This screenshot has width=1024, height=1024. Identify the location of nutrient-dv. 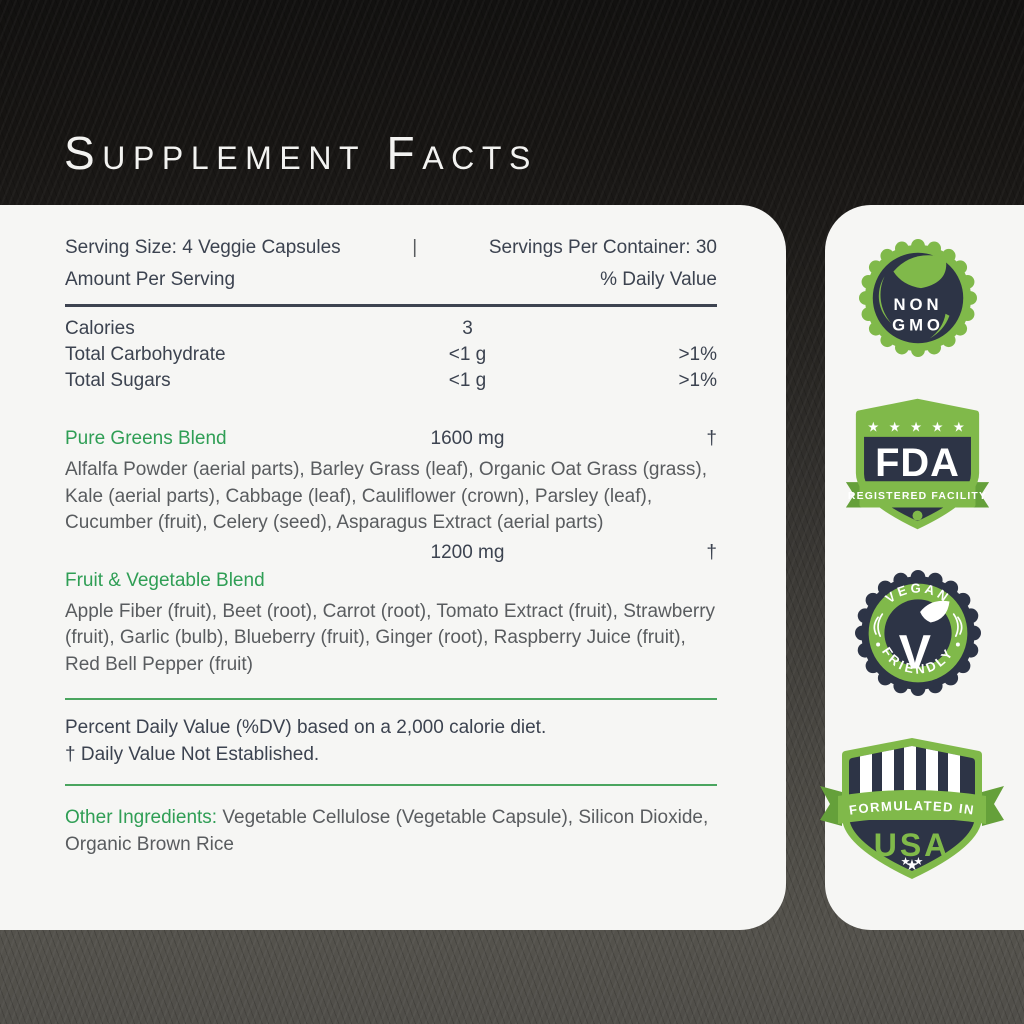
(646, 329).